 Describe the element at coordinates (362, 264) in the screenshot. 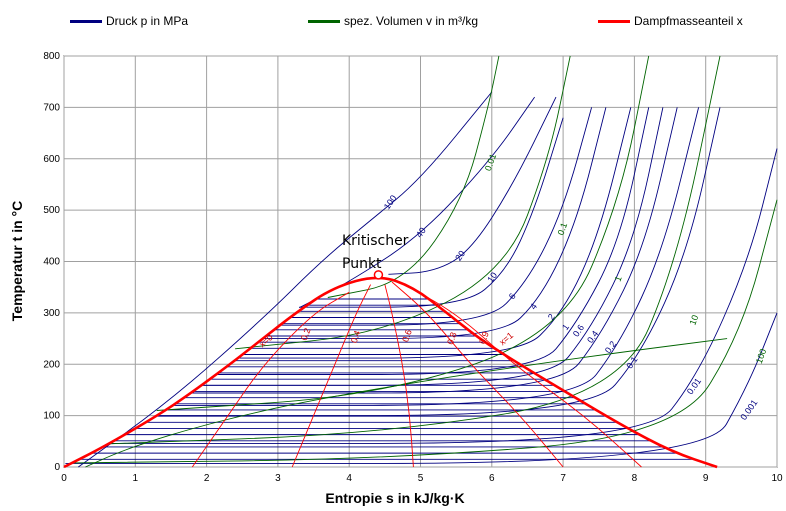

I see `critical-point-label-2: Punkt` at that location.